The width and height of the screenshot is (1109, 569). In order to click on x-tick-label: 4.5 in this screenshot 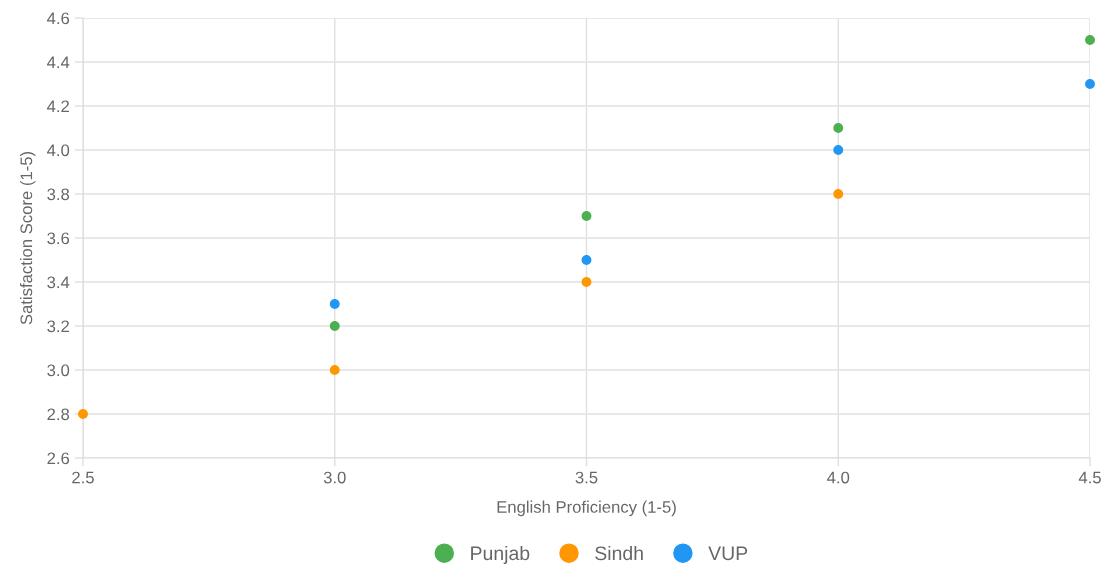, I will do `click(1089, 477)`.